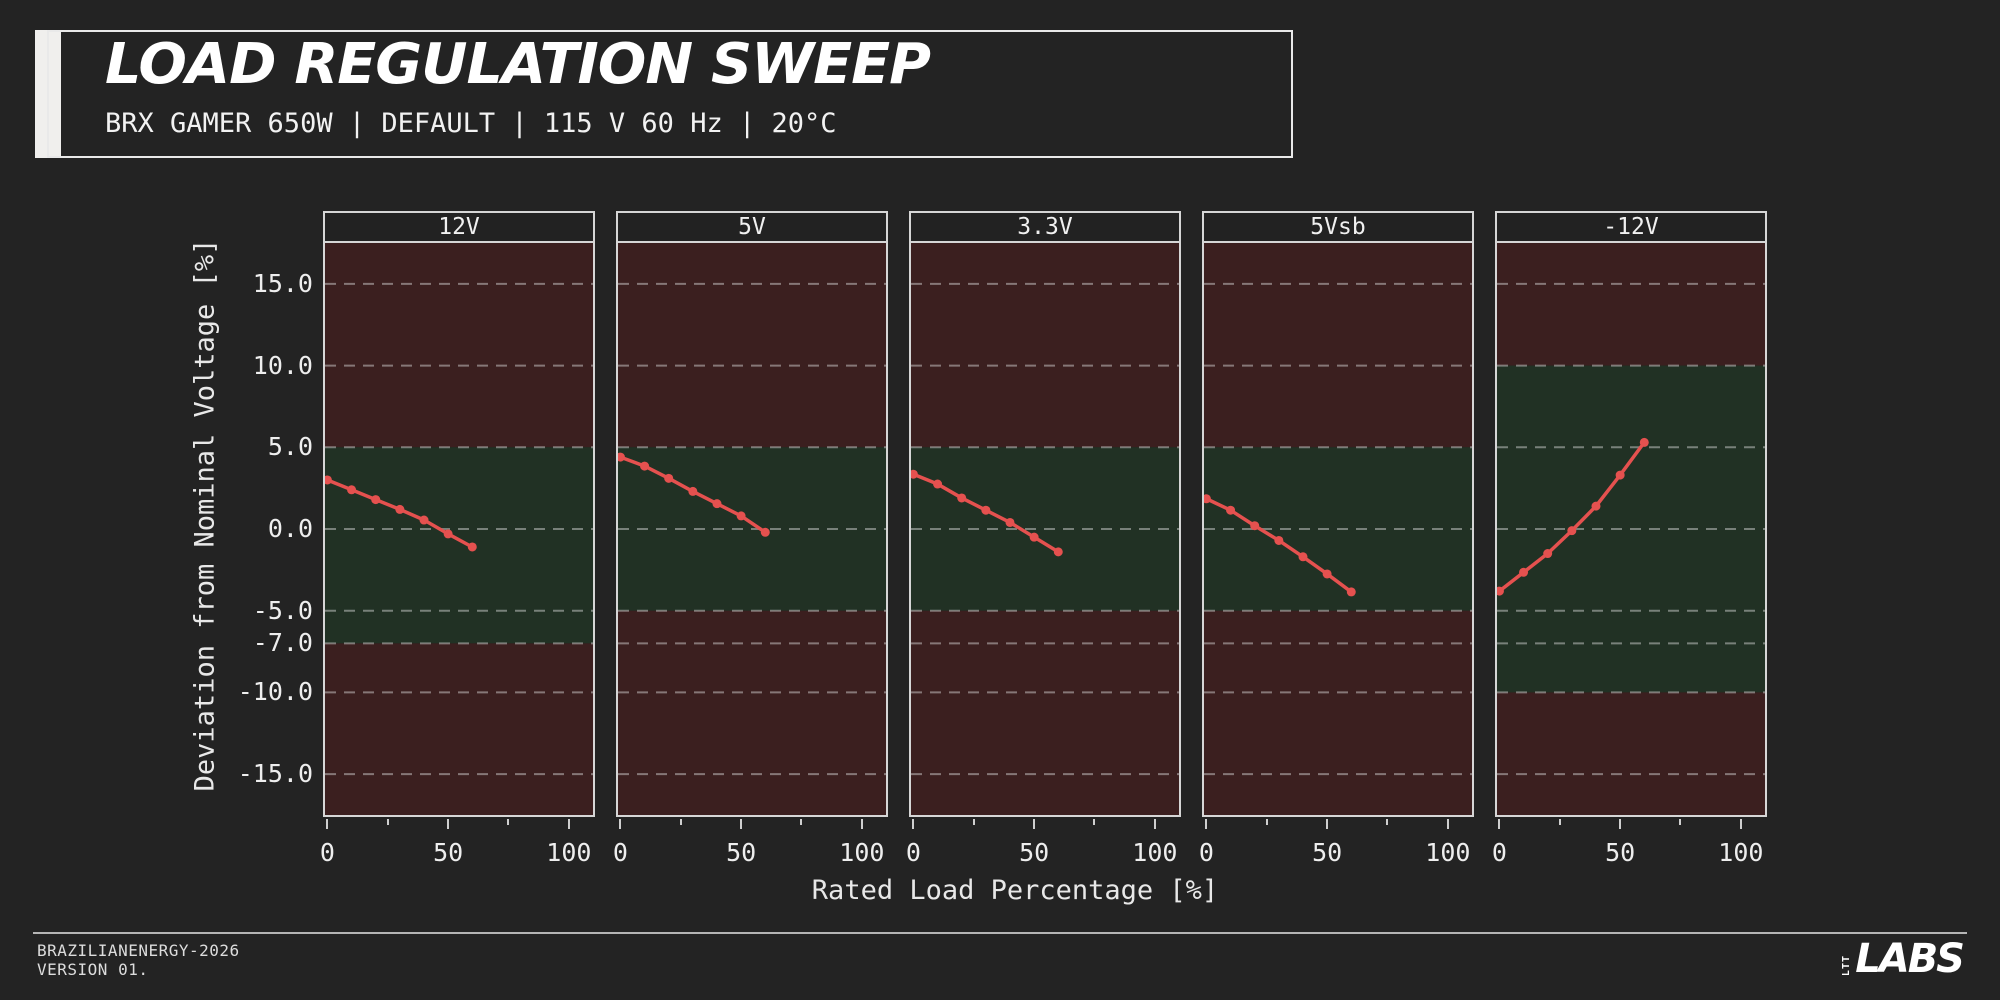  What do you see at coordinates (1847, 965) in the screenshot?
I see `logo-ltt-text: LTT` at bounding box center [1847, 965].